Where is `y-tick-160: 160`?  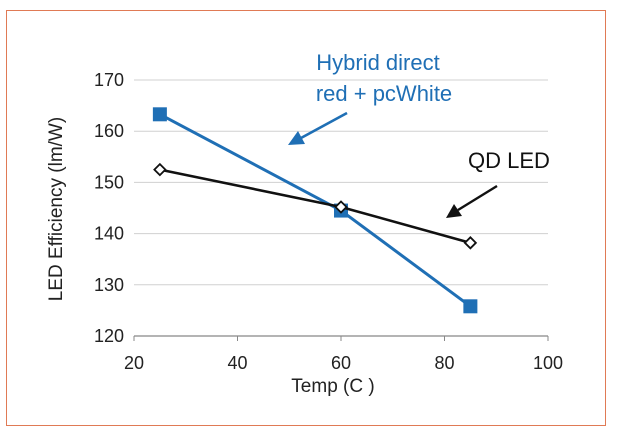 y-tick-160: 160 is located at coordinates (109, 131).